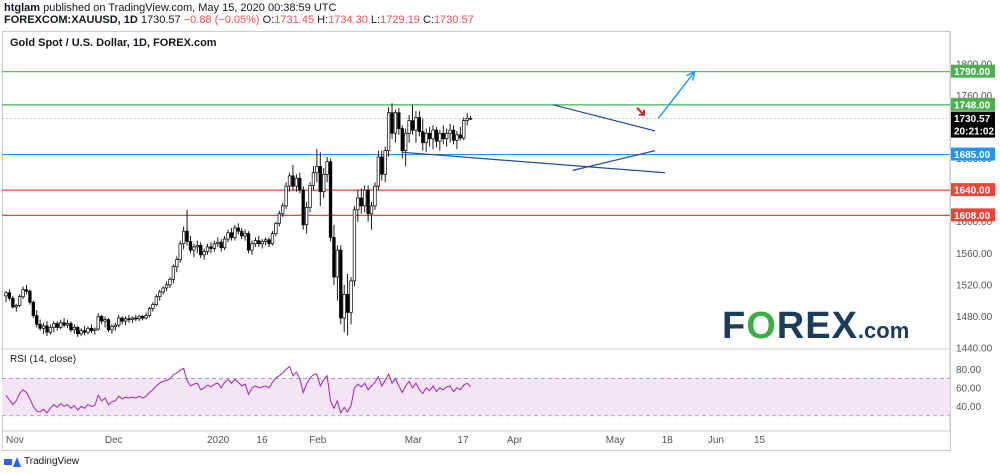  Describe the element at coordinates (974, 254) in the screenshot. I see `price-tick-label: 1560.00` at that location.